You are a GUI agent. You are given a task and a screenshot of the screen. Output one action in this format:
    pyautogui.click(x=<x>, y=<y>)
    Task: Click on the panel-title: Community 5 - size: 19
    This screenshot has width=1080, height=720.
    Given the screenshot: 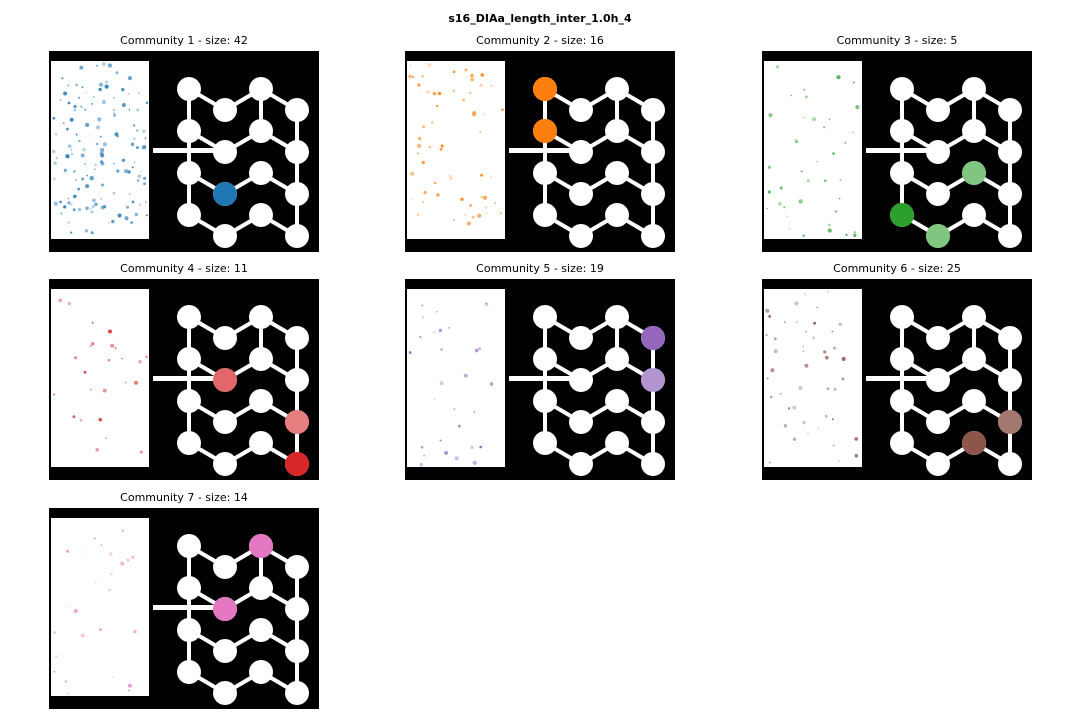 What is the action you would take?
    pyautogui.click(x=540, y=268)
    